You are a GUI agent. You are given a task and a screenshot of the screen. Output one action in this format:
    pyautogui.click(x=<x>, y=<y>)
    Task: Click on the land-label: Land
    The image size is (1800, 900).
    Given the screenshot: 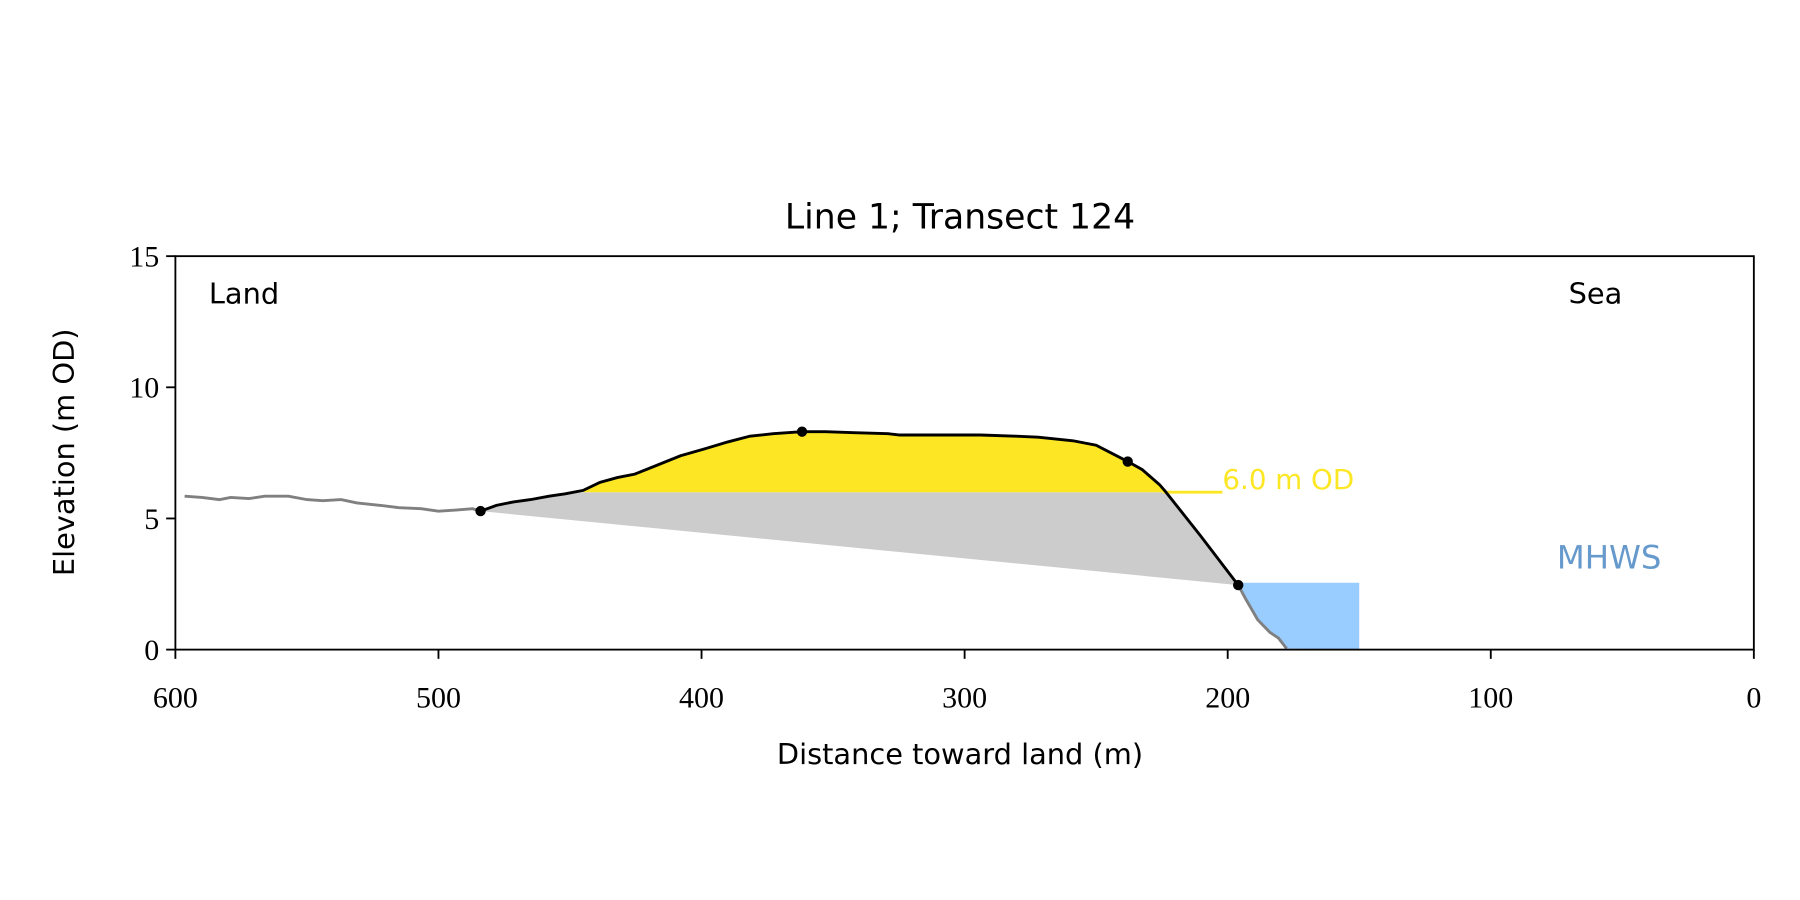 What is the action you would take?
    pyautogui.click(x=244, y=293)
    